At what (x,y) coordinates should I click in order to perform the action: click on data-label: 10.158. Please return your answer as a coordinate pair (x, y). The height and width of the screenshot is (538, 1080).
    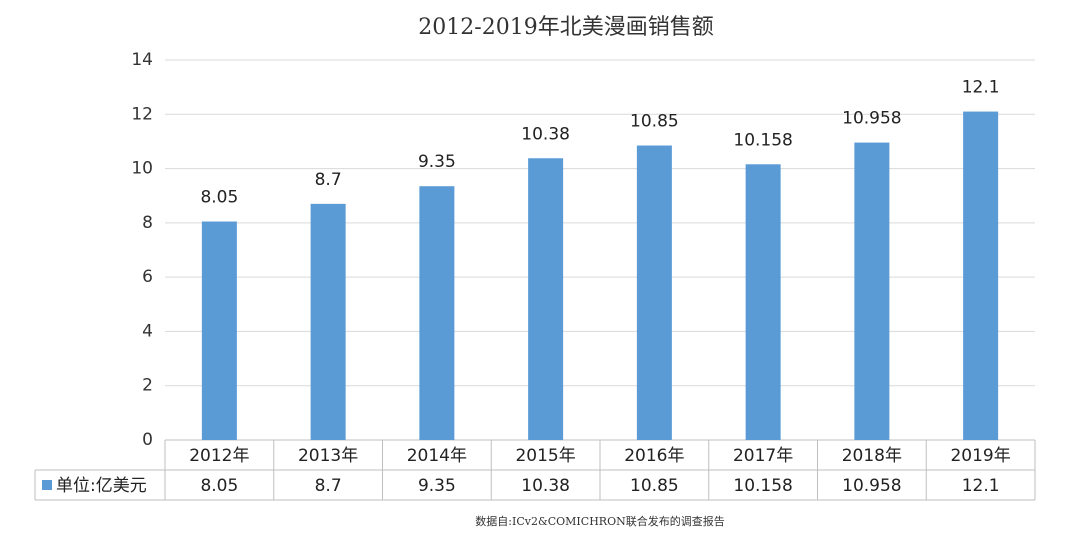
    Looking at the image, I should click on (762, 140).